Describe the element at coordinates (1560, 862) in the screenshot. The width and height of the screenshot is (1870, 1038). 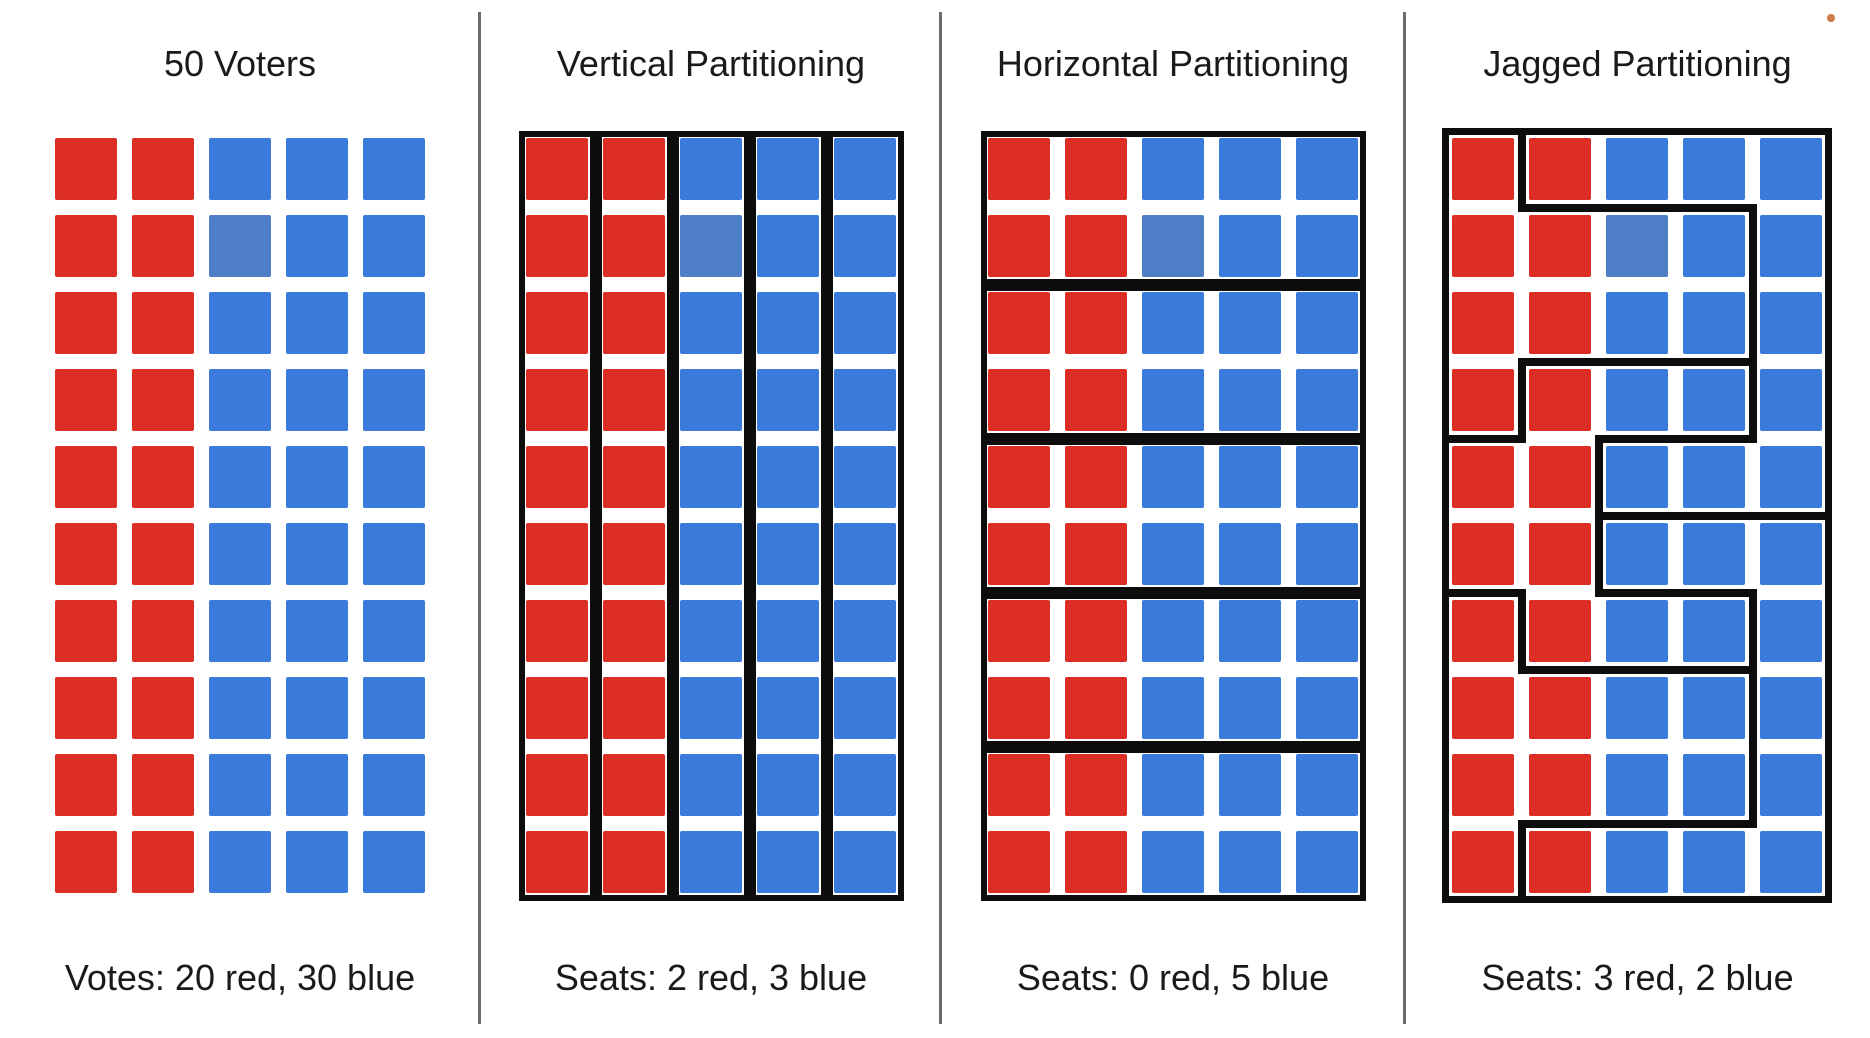
I see `voter-square-r10c2` at that location.